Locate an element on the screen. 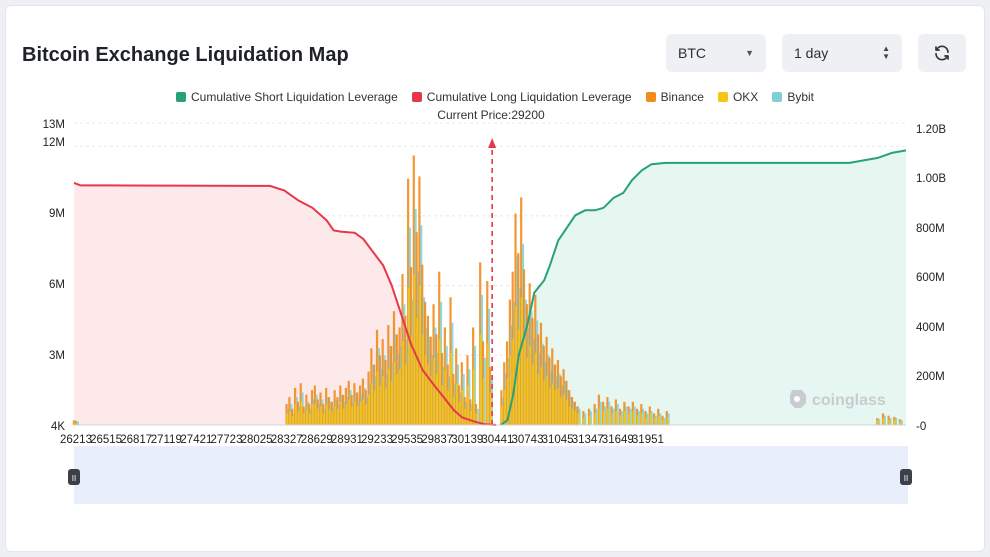 The width and height of the screenshot is (990, 557). zoom-range is located at coordinates (491, 475).